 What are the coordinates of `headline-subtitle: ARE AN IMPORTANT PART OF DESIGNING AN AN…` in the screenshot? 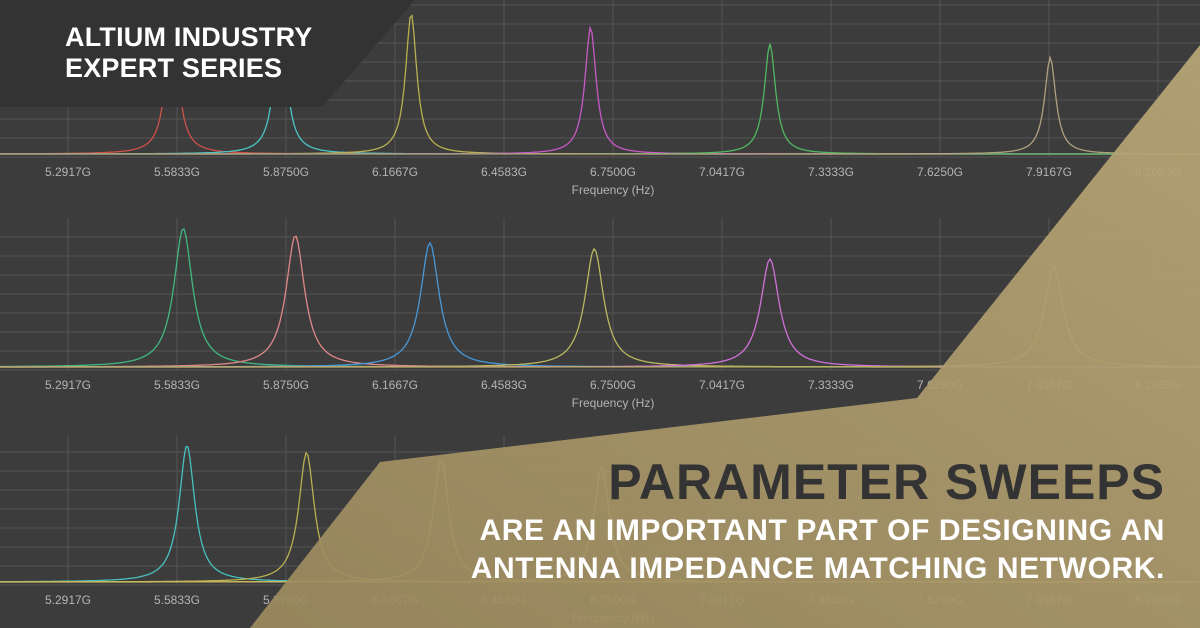 It's located at (818, 550).